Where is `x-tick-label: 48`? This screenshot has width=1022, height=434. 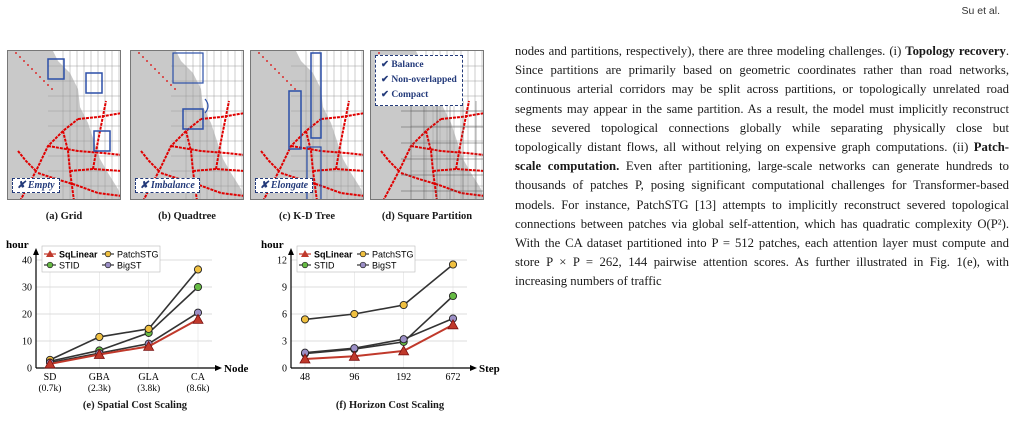 x-tick-label: 48 is located at coordinates (305, 377).